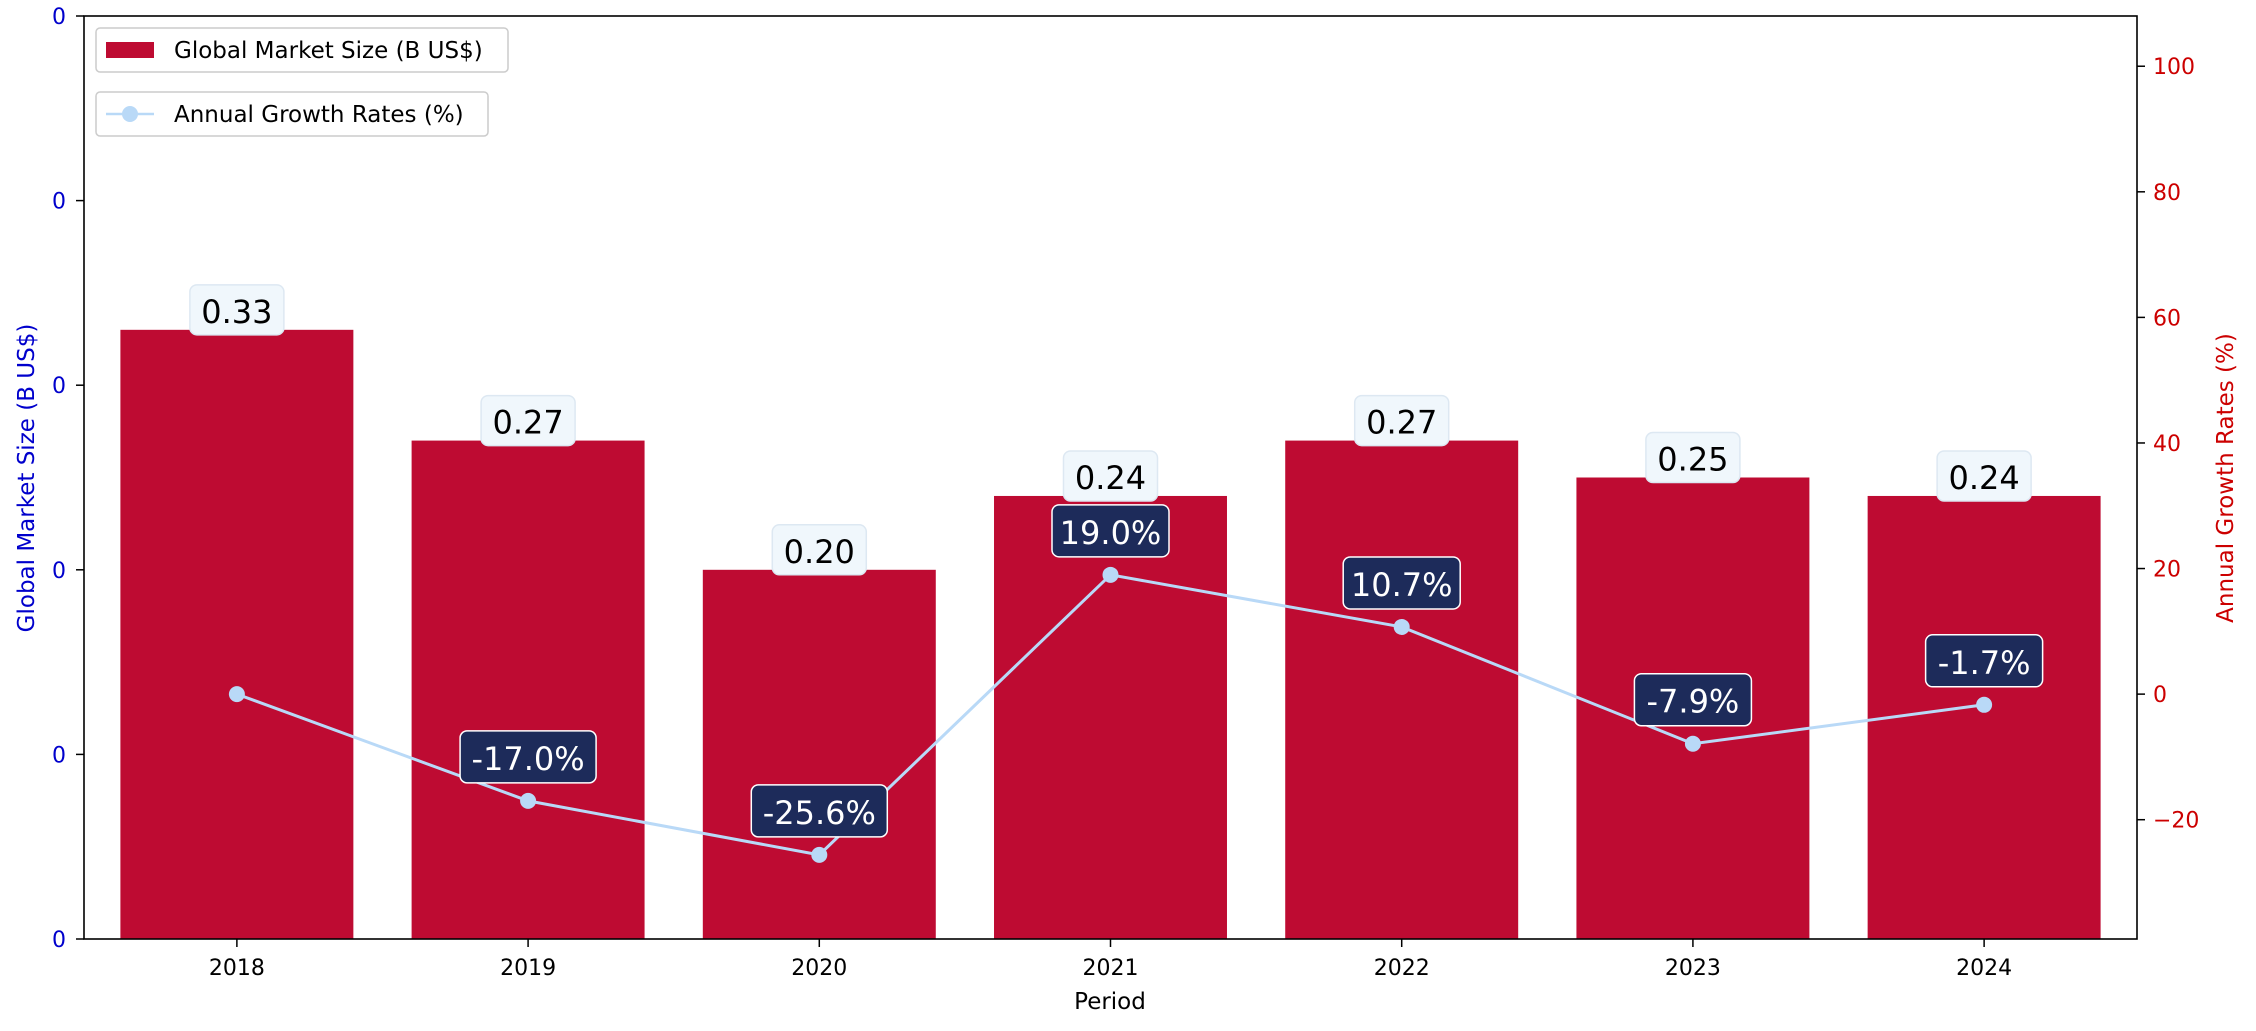 The image size is (2256, 1031). I want to click on y-right-tick-label: 40, so click(2167, 444).